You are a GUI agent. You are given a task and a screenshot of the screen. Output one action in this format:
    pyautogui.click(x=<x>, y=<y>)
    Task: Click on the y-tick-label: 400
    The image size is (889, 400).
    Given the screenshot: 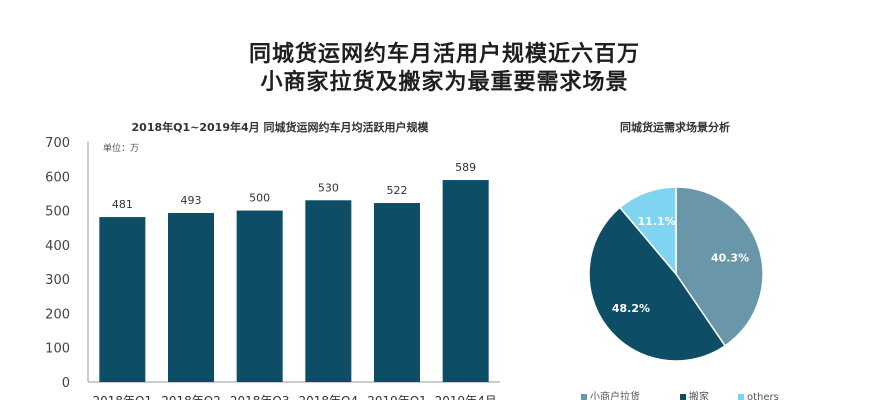 What is the action you would take?
    pyautogui.click(x=57, y=246)
    